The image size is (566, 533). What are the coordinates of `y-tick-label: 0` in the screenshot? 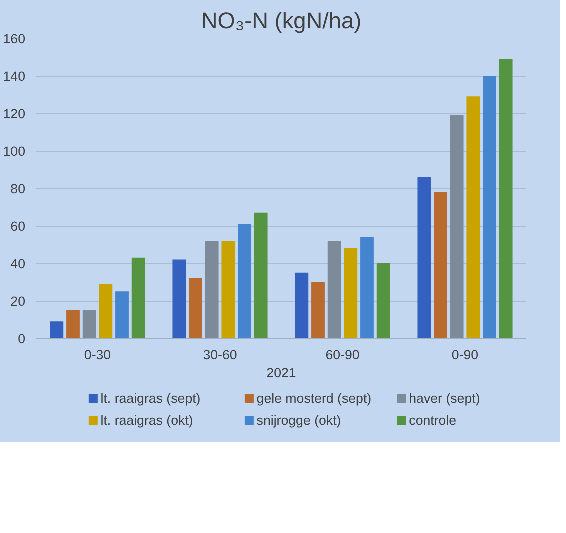 It's located at (22, 339).